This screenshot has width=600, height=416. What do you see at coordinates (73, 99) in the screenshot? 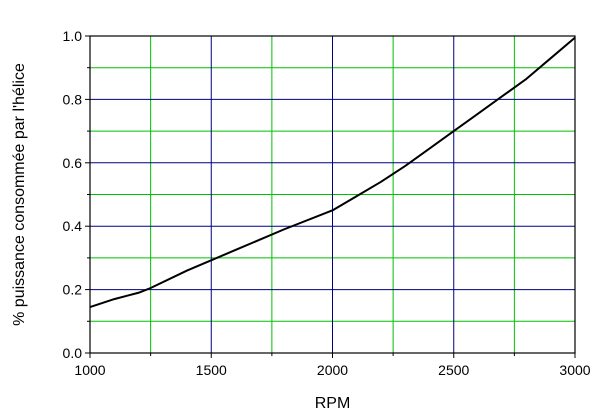
I see `y-tick-label: 0.8` at bounding box center [73, 99].